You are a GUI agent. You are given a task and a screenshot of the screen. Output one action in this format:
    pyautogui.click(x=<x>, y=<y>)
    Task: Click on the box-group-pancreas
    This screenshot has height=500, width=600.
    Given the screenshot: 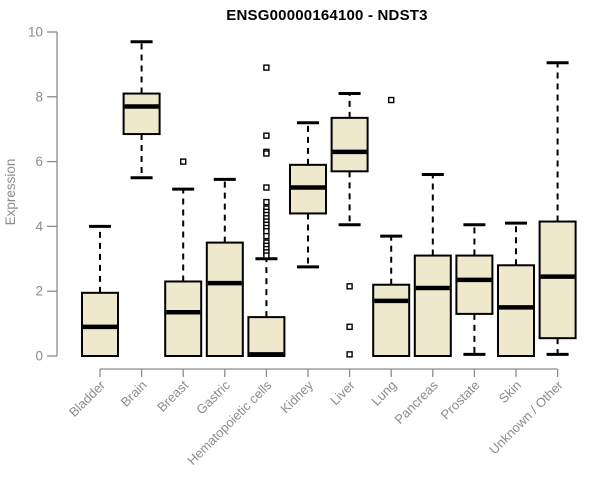 What is the action you would take?
    pyautogui.click(x=432, y=265)
    